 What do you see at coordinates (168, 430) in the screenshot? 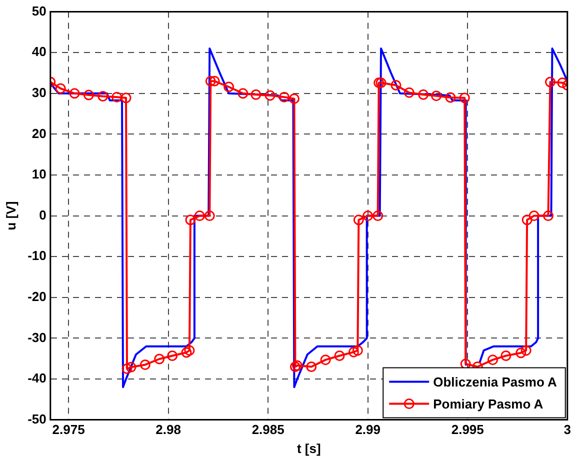
I see `x-tick-label: 2.98` at bounding box center [168, 430].